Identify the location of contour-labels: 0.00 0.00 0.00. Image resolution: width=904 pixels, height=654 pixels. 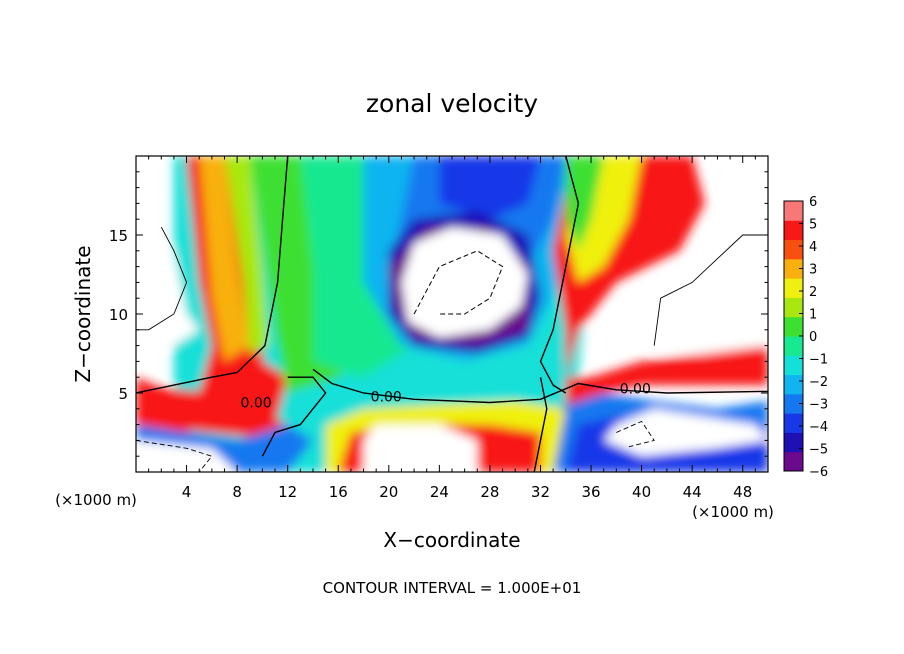
(445, 396).